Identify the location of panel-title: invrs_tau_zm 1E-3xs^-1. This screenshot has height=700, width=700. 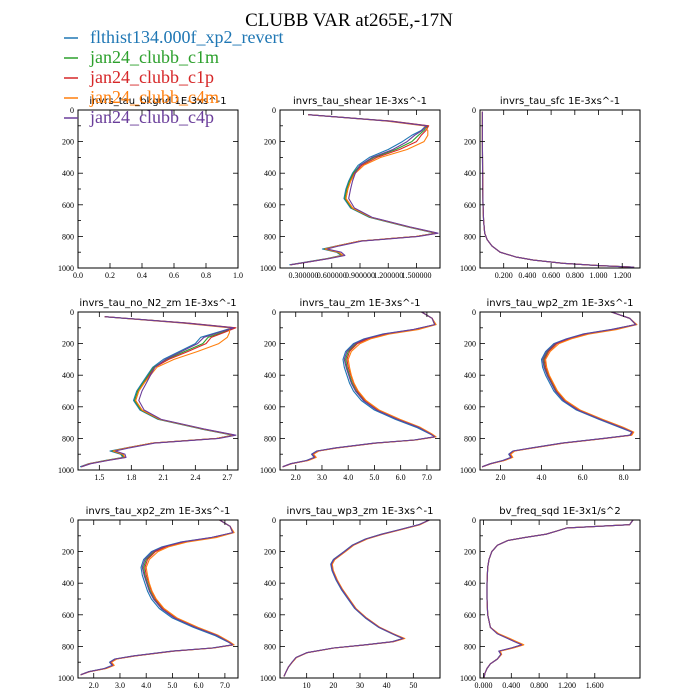
(359, 303).